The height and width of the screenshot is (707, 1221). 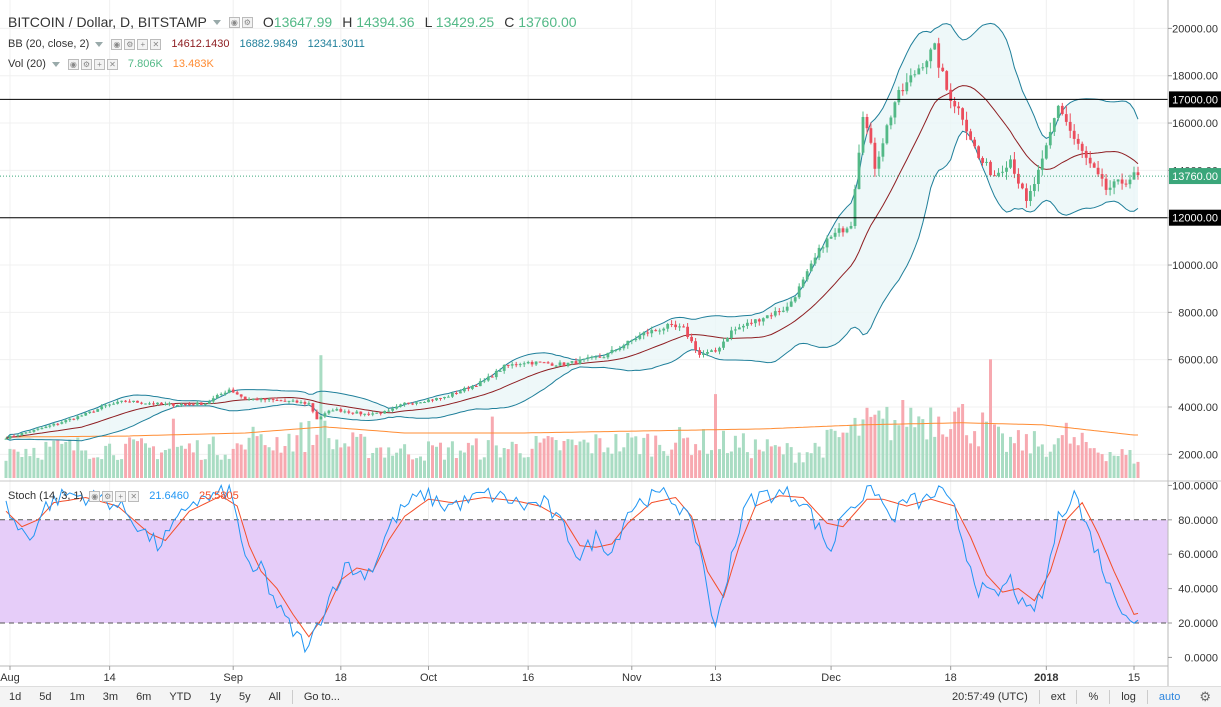 I want to click on legend-buttons: ◉ ⚙ + ✕, so click(x=137, y=44).